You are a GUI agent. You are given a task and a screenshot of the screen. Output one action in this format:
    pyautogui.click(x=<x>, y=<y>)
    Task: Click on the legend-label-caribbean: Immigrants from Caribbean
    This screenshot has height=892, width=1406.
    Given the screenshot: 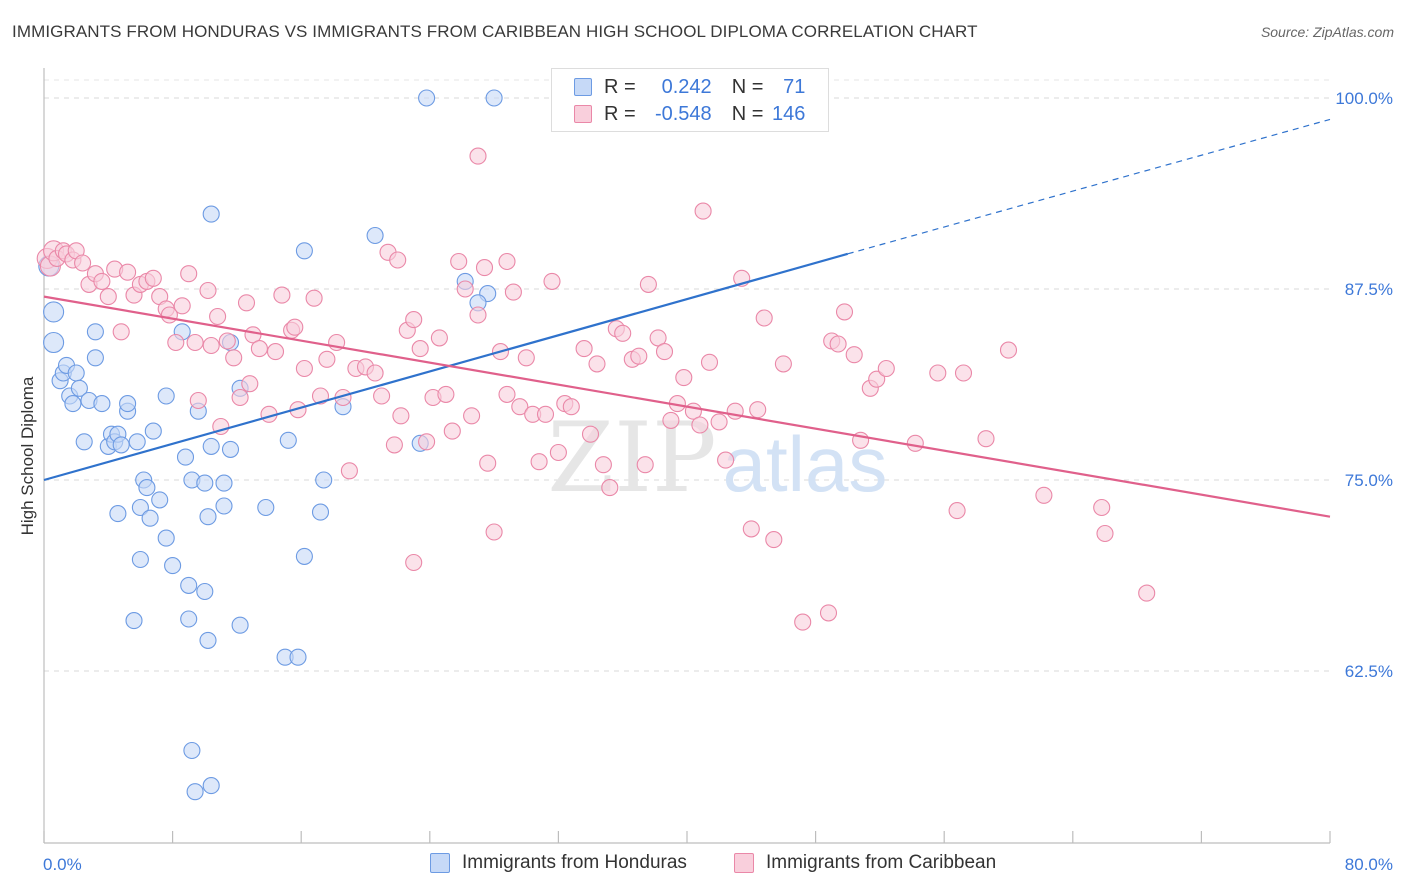 What is the action you would take?
    pyautogui.click(x=881, y=862)
    